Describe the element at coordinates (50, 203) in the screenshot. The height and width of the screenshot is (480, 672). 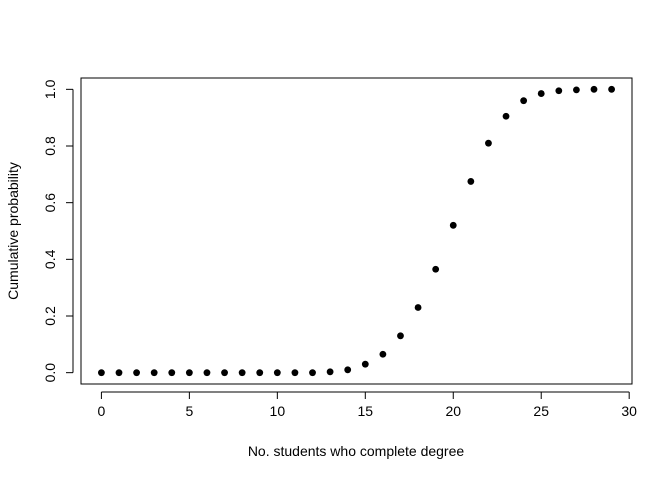
I see `y-tick-label: 0.6` at that location.